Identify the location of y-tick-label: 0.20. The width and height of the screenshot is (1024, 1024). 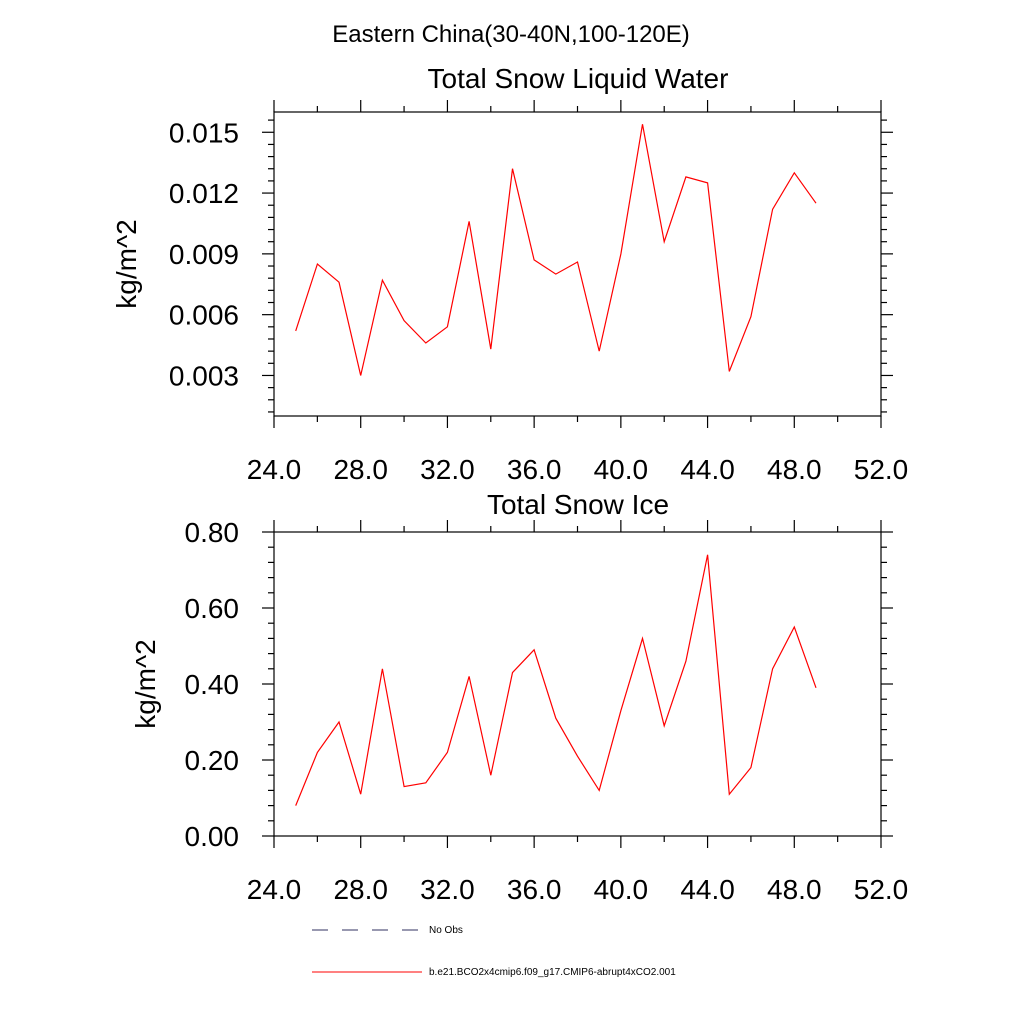
(212, 760).